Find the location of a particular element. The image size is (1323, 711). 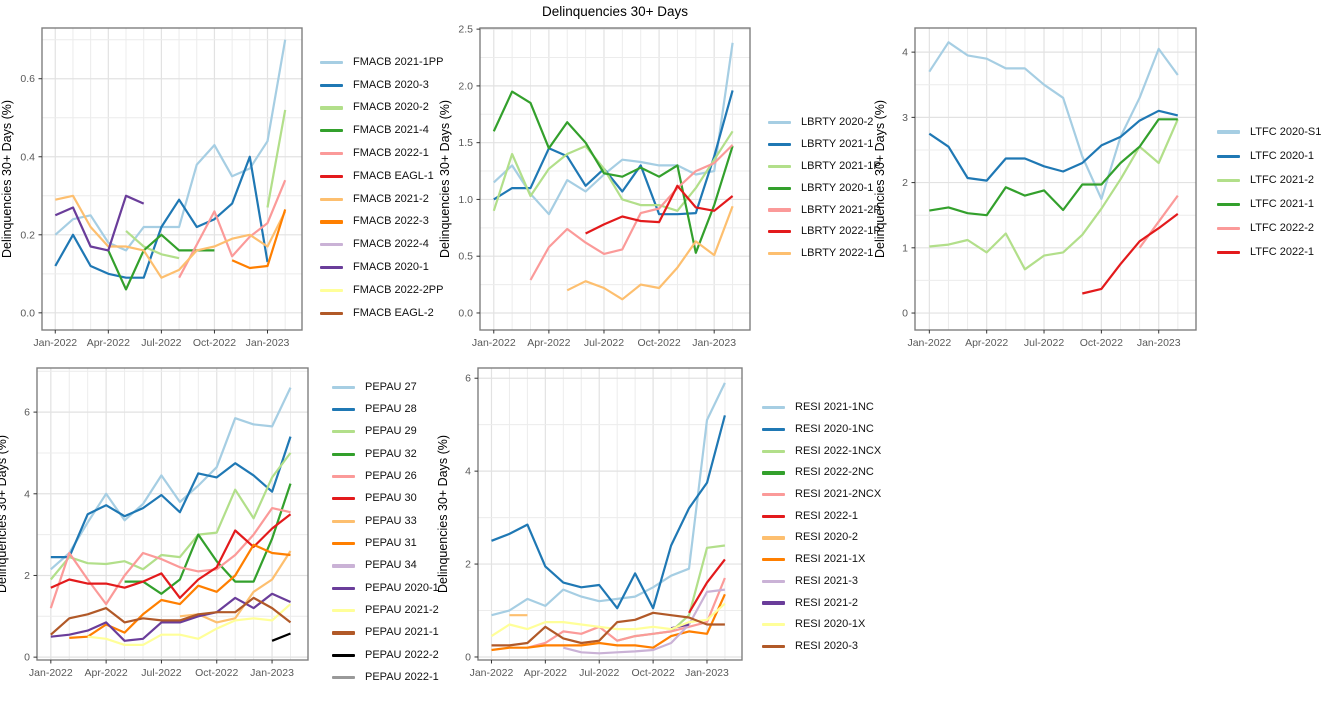

legend-item-label: RESI 2021-3 is located at coordinates (826, 580).